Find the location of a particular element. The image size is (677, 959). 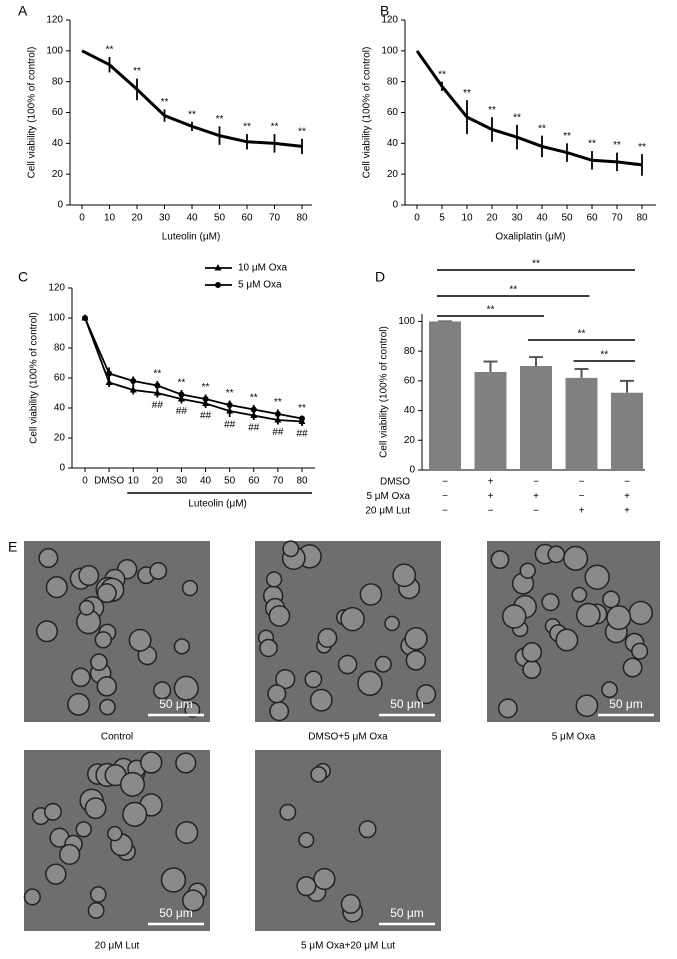

y-tick-label: 120 is located at coordinates (56, 288).